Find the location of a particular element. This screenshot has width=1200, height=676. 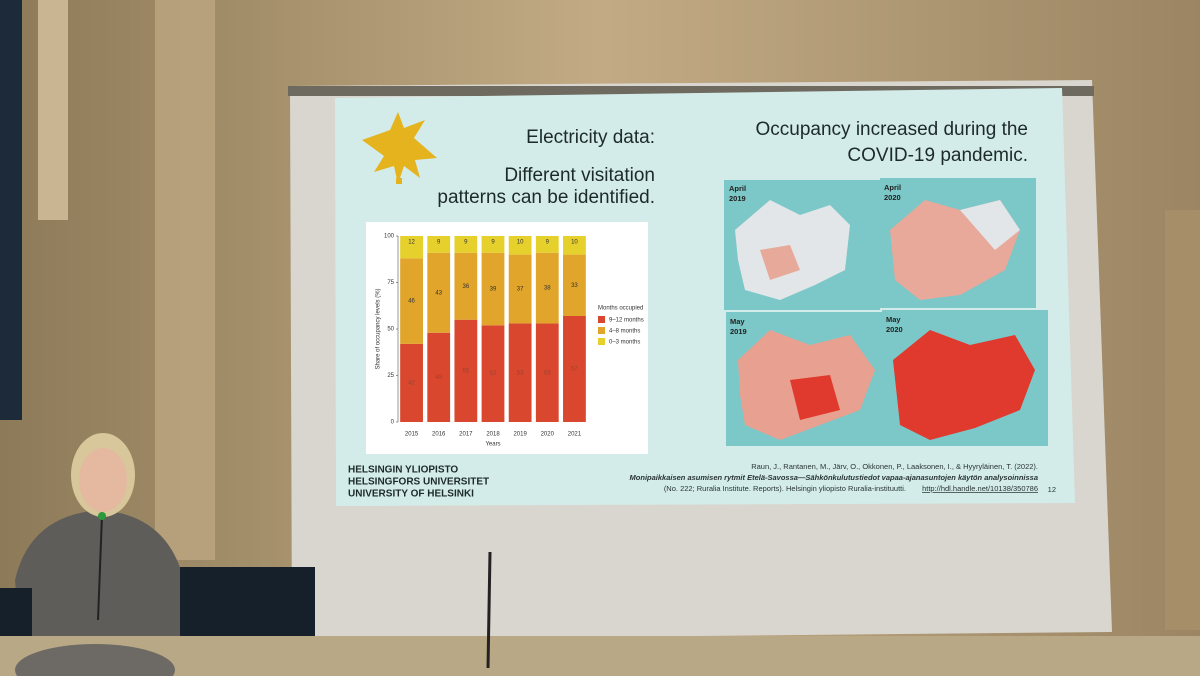

logo is located at coordinates (399, 148).